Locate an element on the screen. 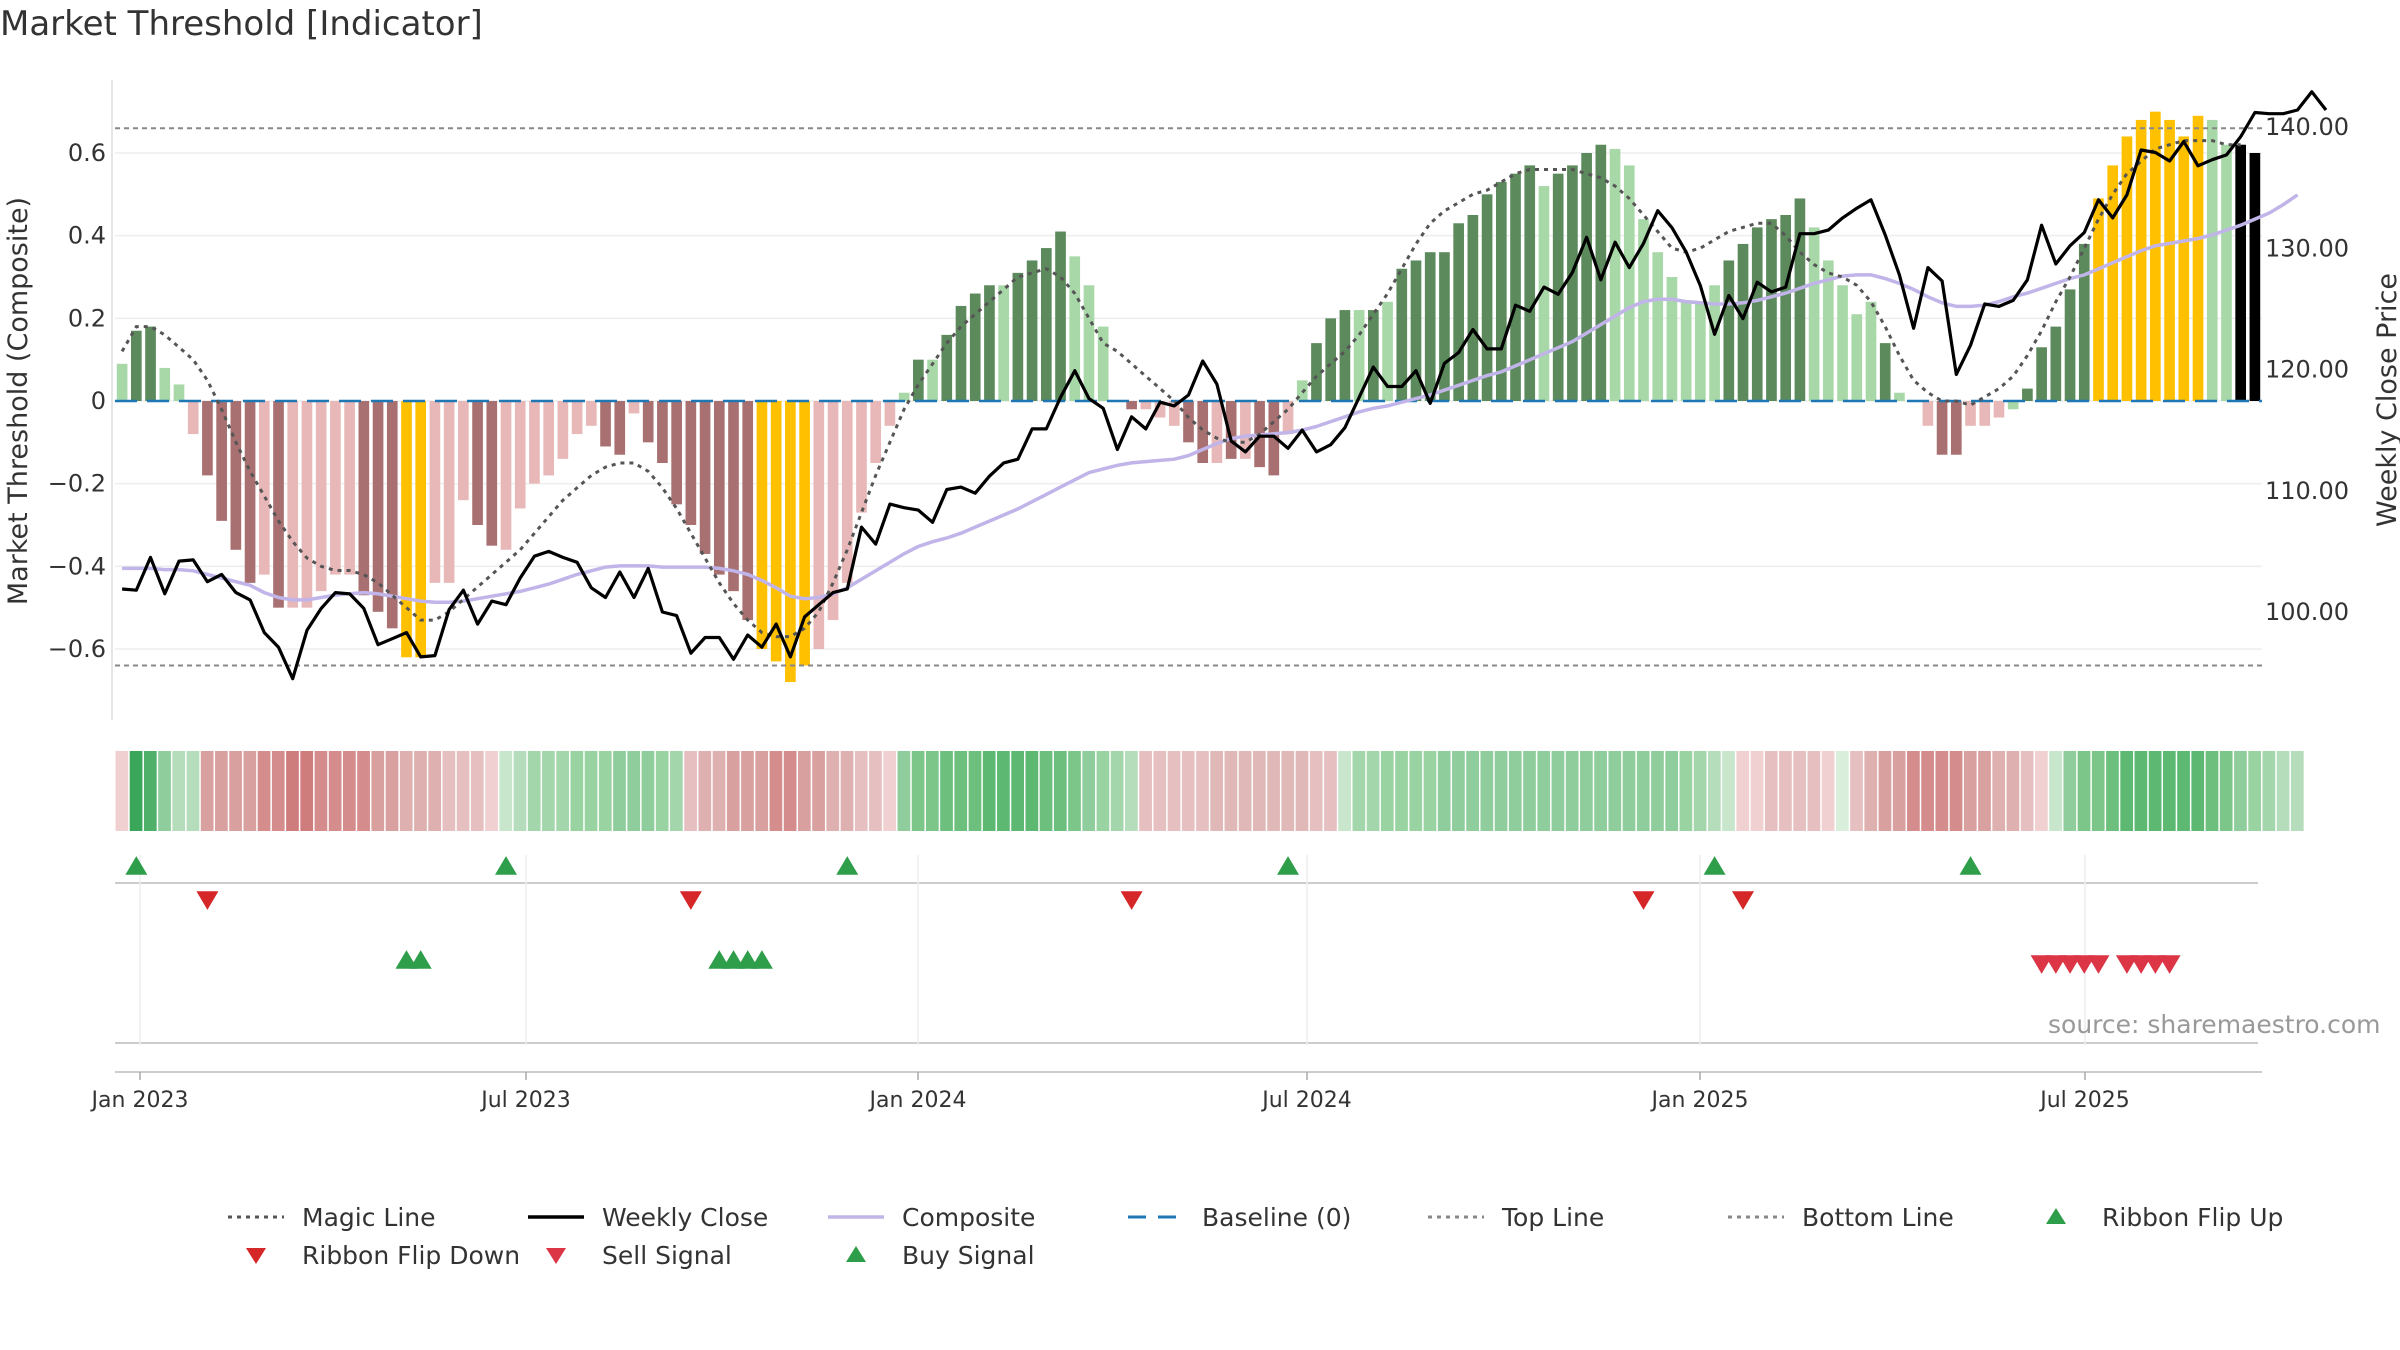  legend-label: Magic Line is located at coordinates (369, 1217).